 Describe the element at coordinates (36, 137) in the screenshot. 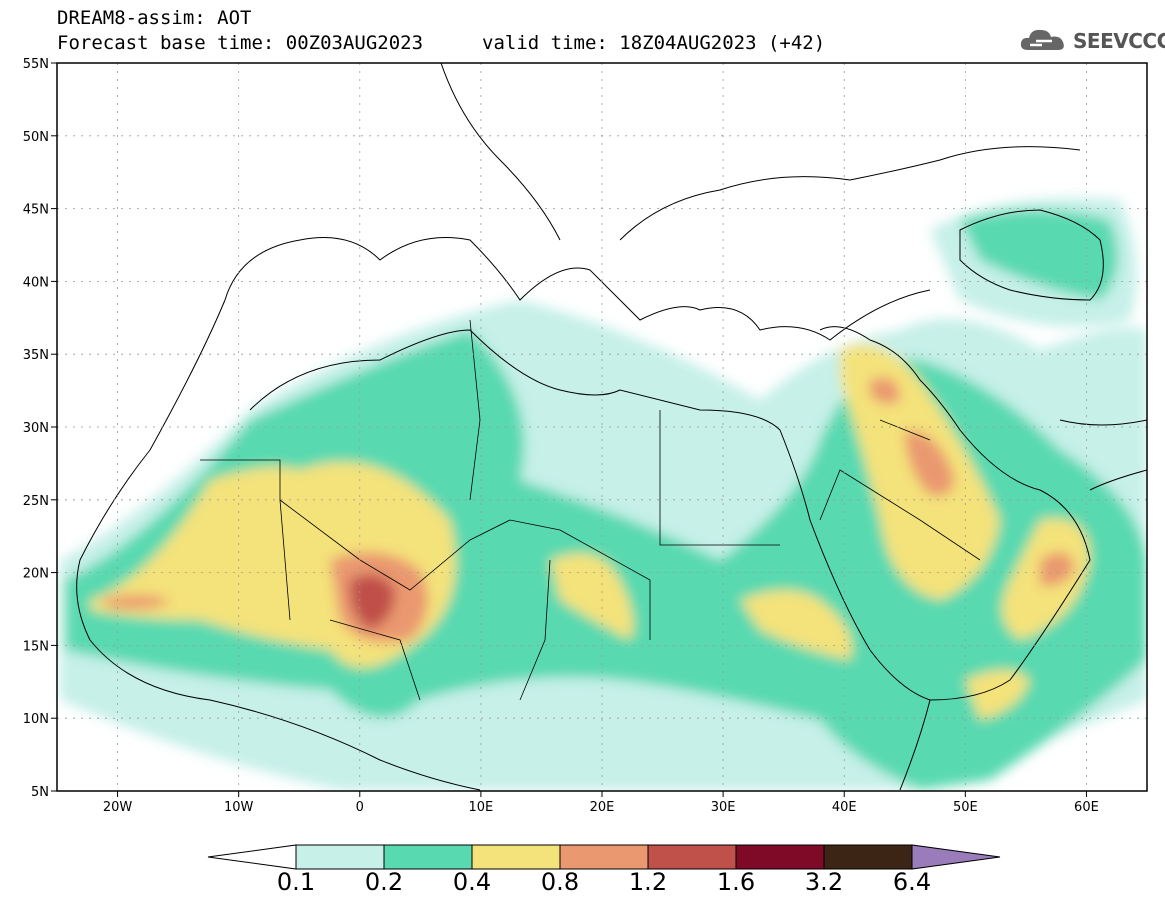

I see `lat-tick-label: 50N` at that location.